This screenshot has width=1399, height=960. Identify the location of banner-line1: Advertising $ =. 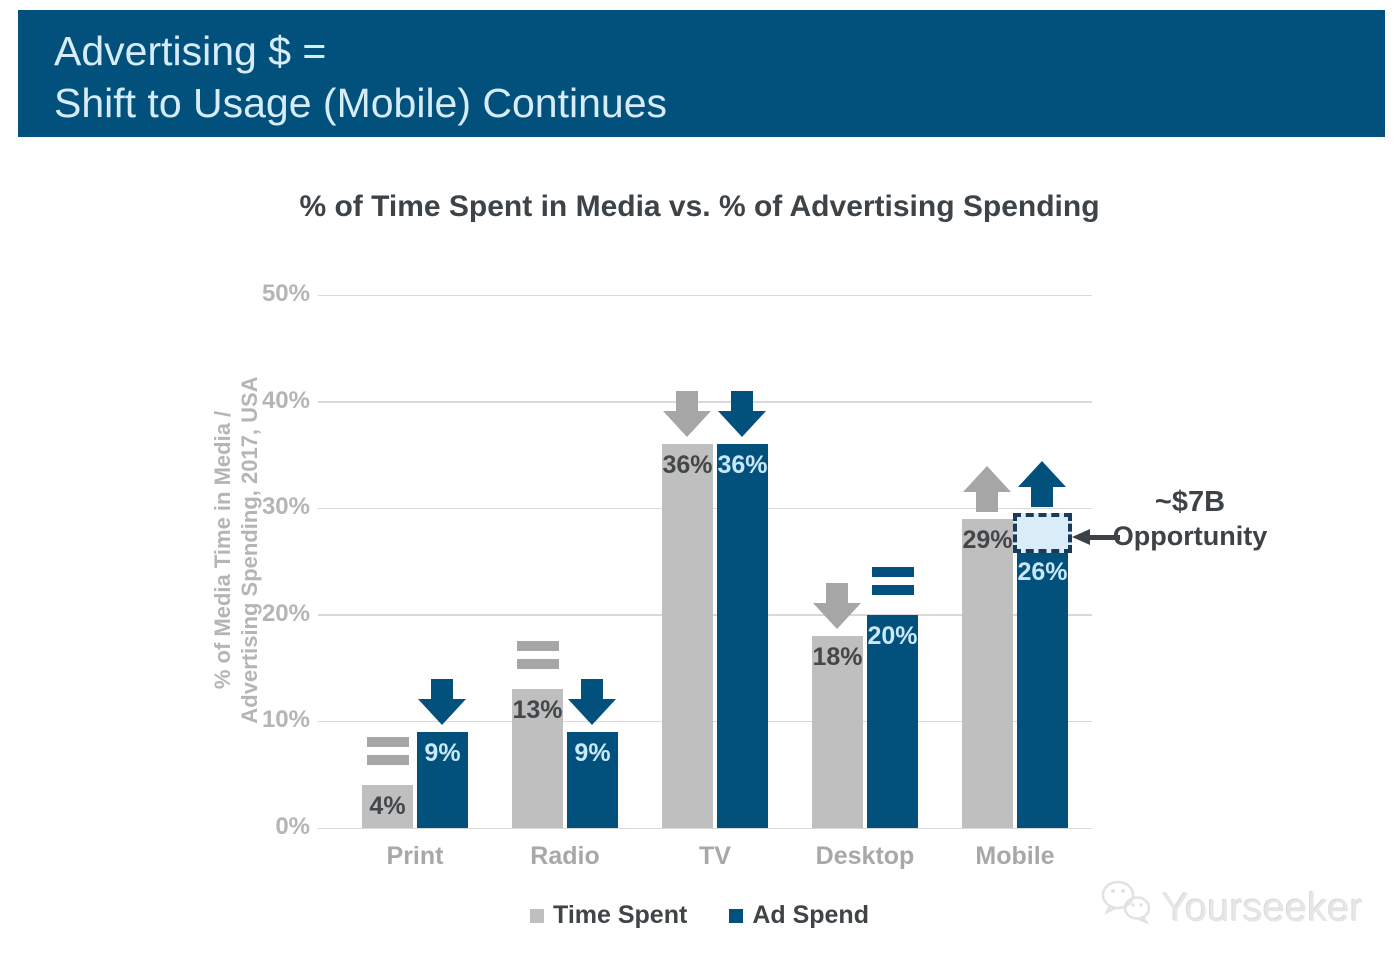
(190, 51).